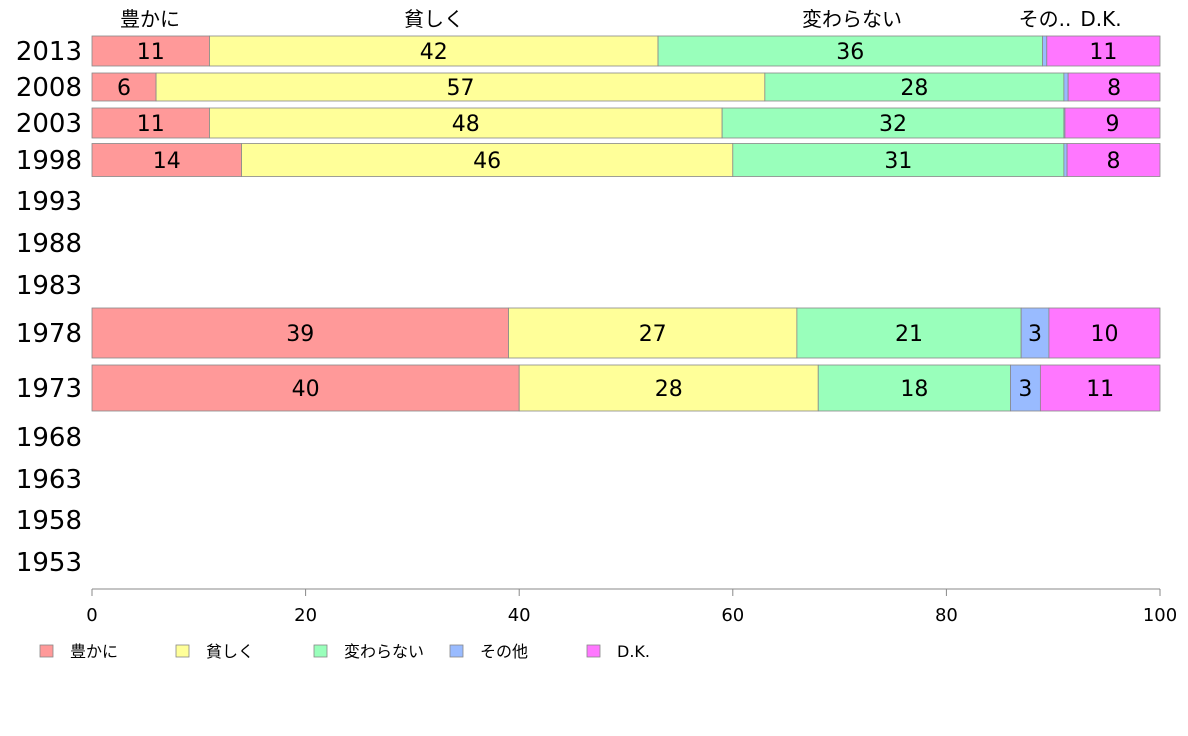 The image size is (1188, 736). Describe the element at coordinates (49, 244) in the screenshot. I see `y-label-1988: 1988` at that location.